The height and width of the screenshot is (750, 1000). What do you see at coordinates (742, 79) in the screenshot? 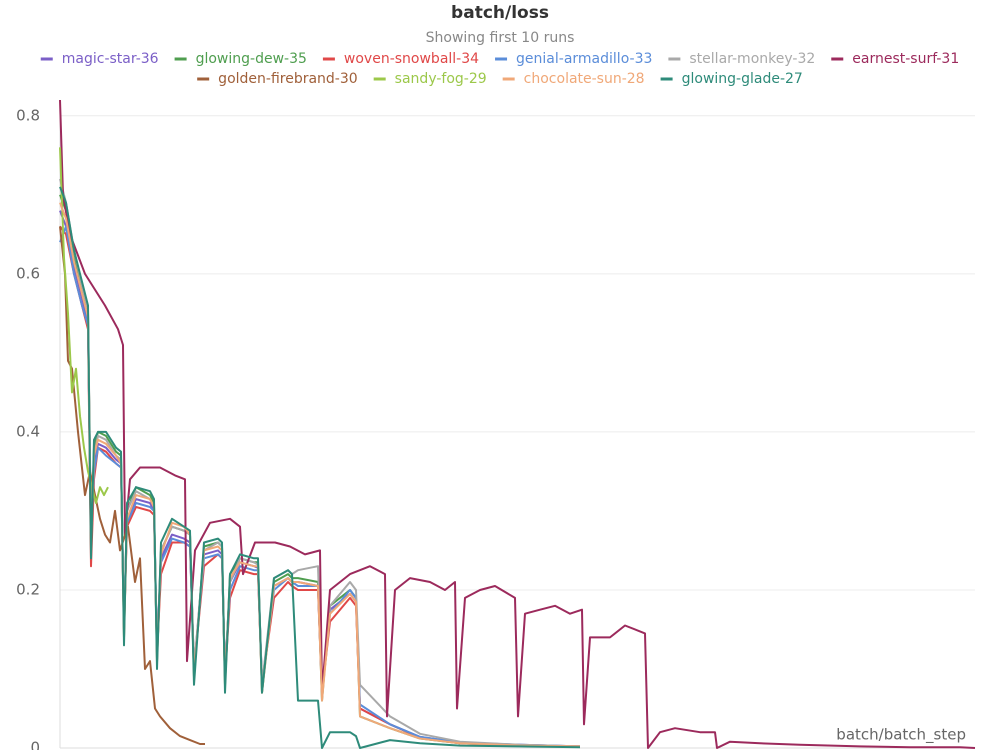
I see `legend-label: glowing-glade-27` at bounding box center [742, 79].